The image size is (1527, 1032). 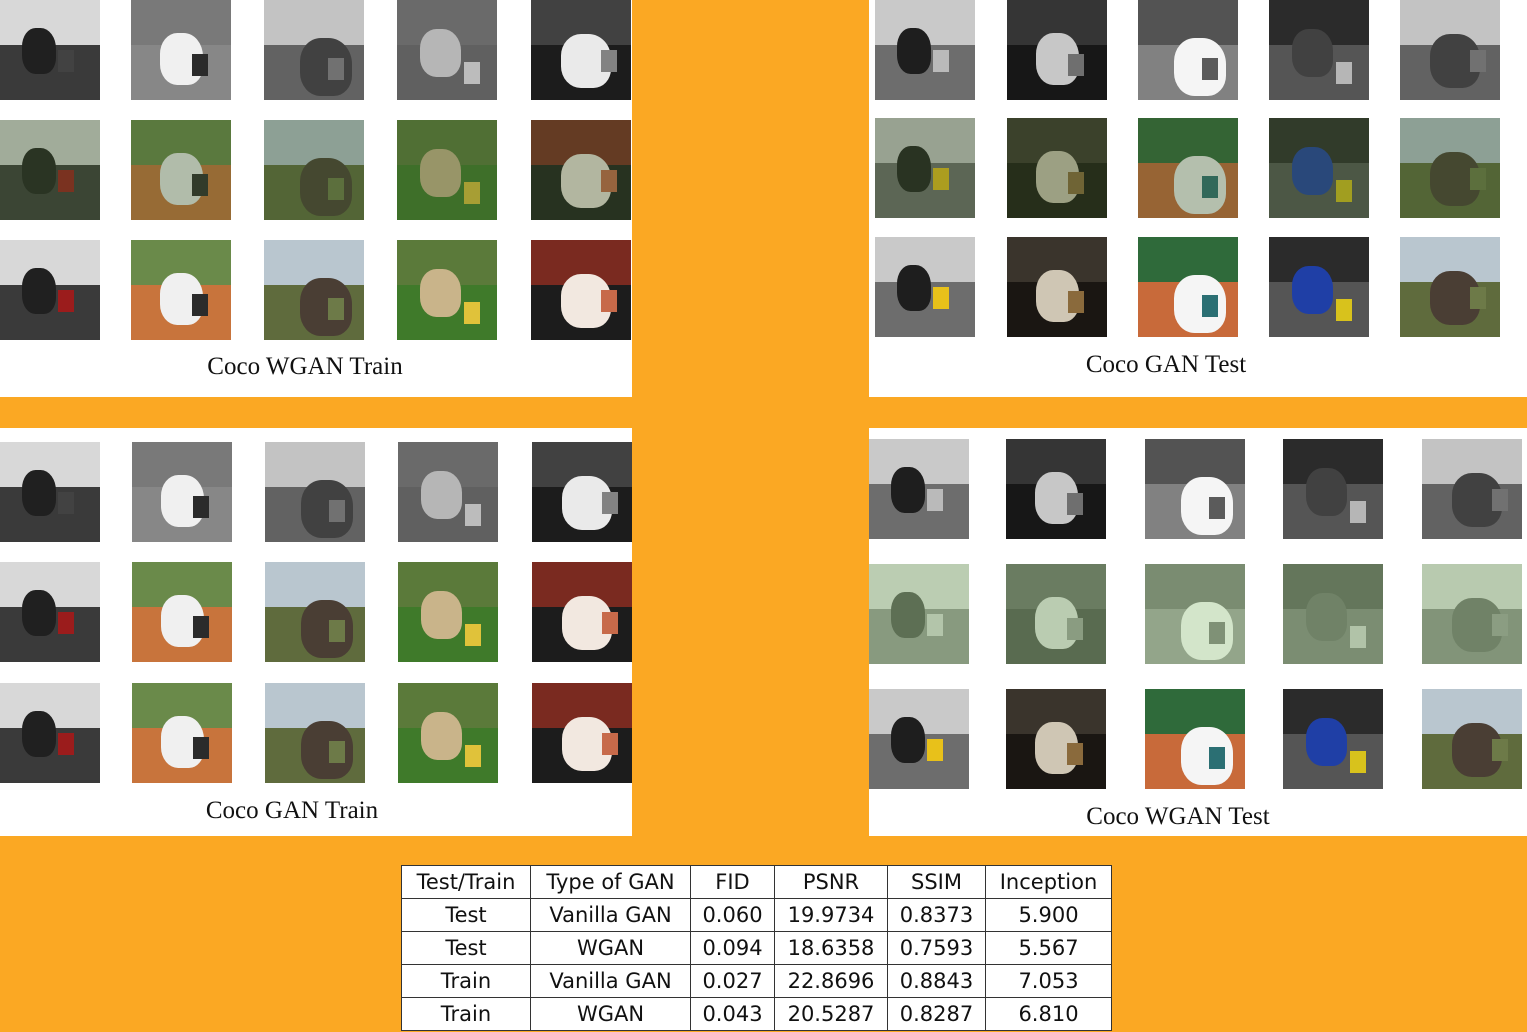 I want to click on panel-caption: Coco WGAN Train, so click(x=305, y=366).